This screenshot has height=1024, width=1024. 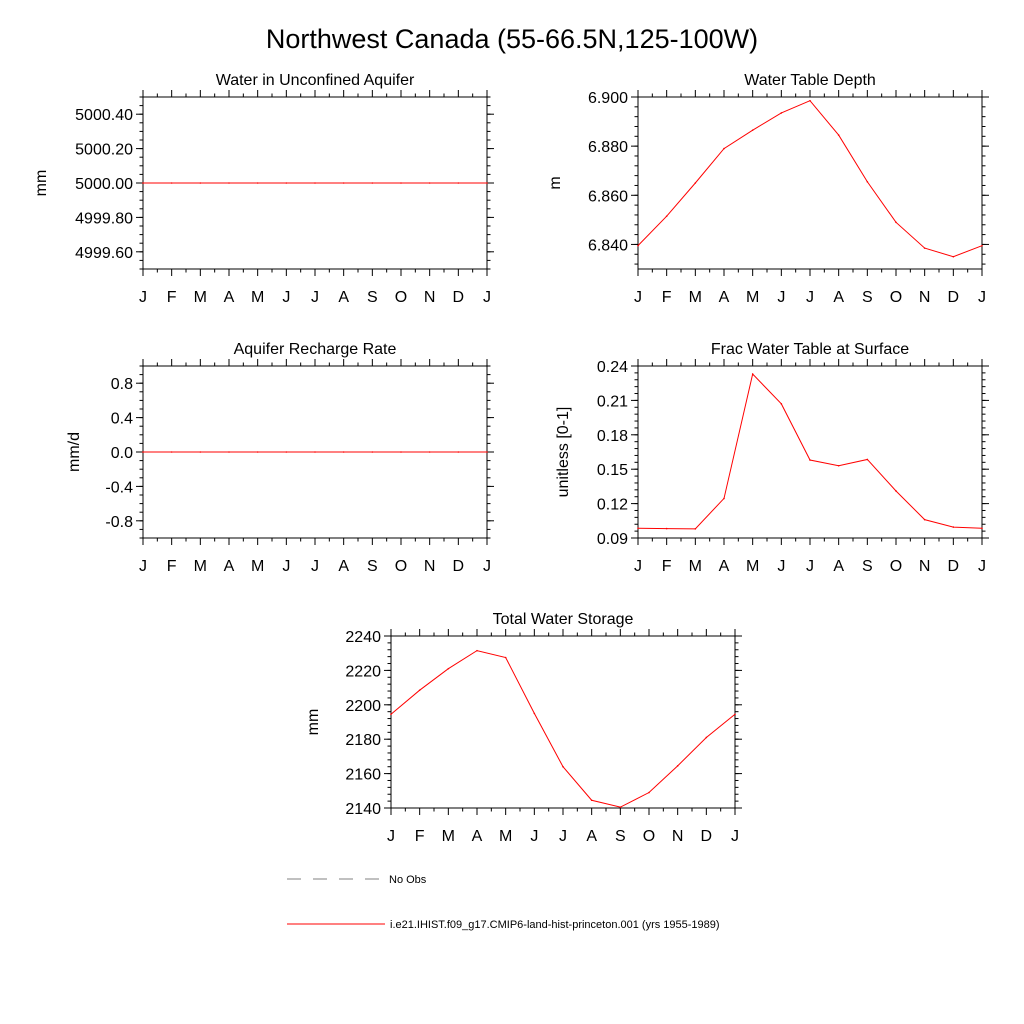 What do you see at coordinates (104, 218) in the screenshot?
I see `y-tick-label: 4999.80` at bounding box center [104, 218].